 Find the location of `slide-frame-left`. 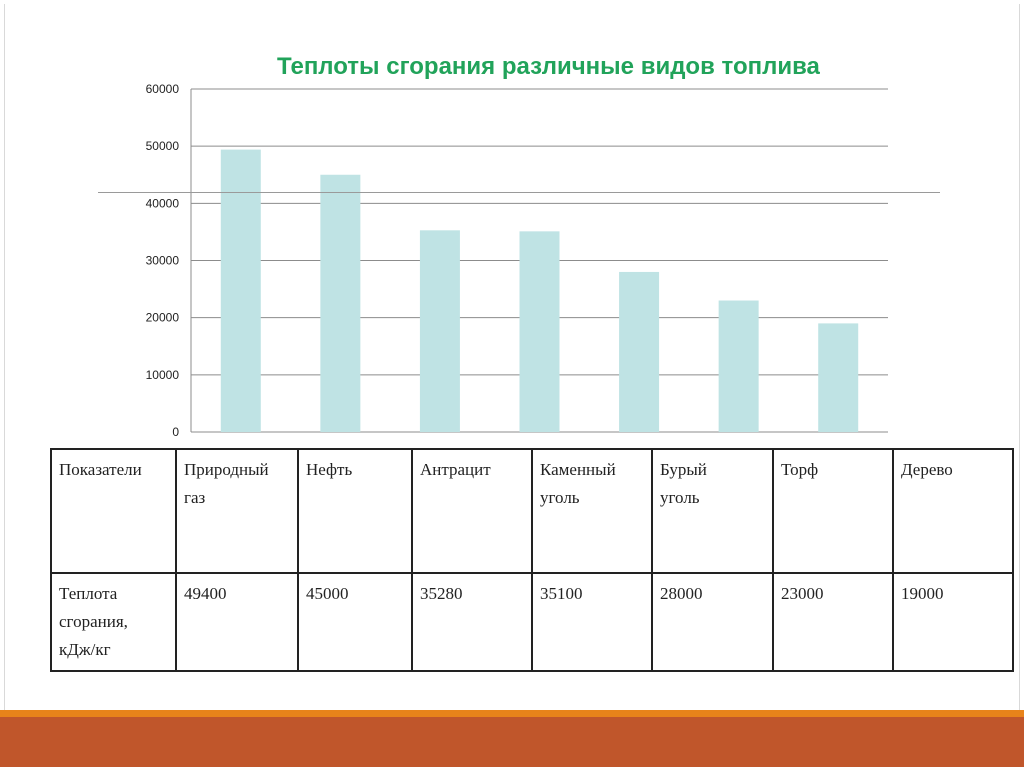

slide-frame-left is located at coordinates (4, 357).